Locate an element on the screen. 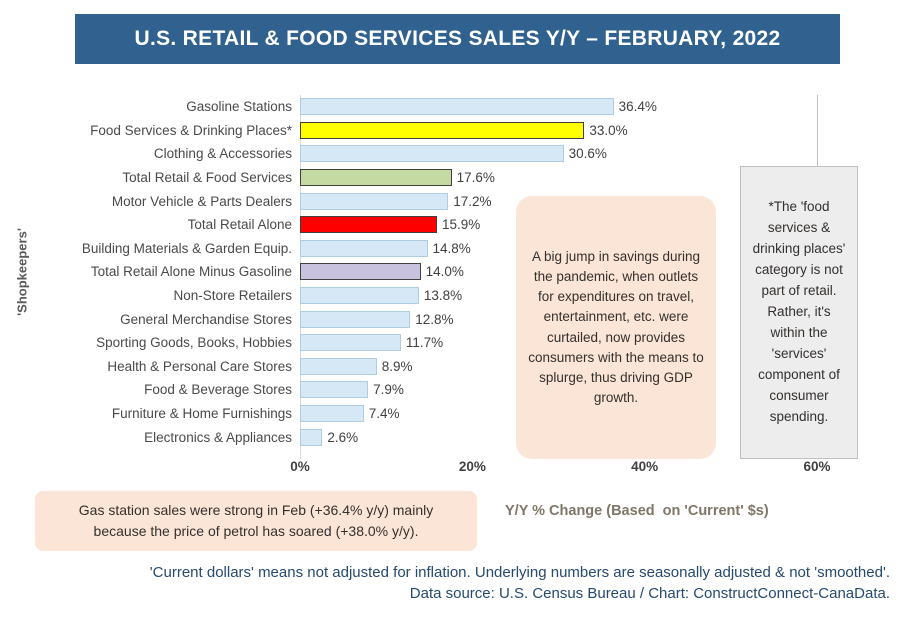  x-axis-ticks: 0% 20% 40% 60% is located at coordinates (560, 468).